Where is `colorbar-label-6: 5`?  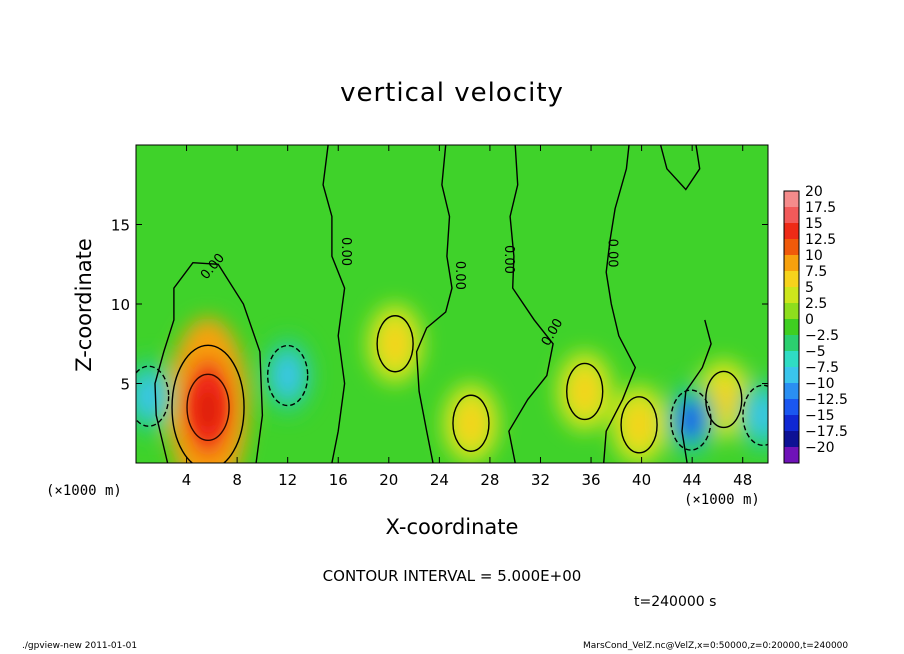 colorbar-label-6: 5 is located at coordinates (809, 288).